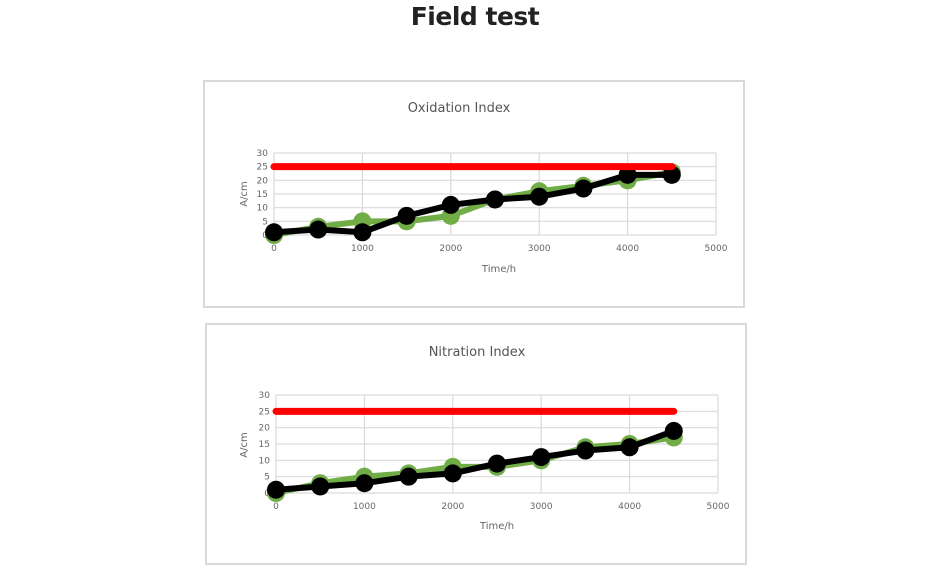  I want to click on page-title: Field test, so click(475, 16).